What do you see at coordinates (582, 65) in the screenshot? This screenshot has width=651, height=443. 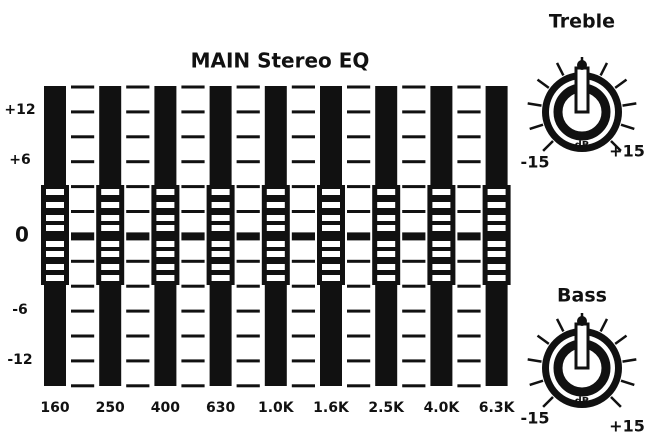 I see `knob-pointer-dot` at bounding box center [582, 65].